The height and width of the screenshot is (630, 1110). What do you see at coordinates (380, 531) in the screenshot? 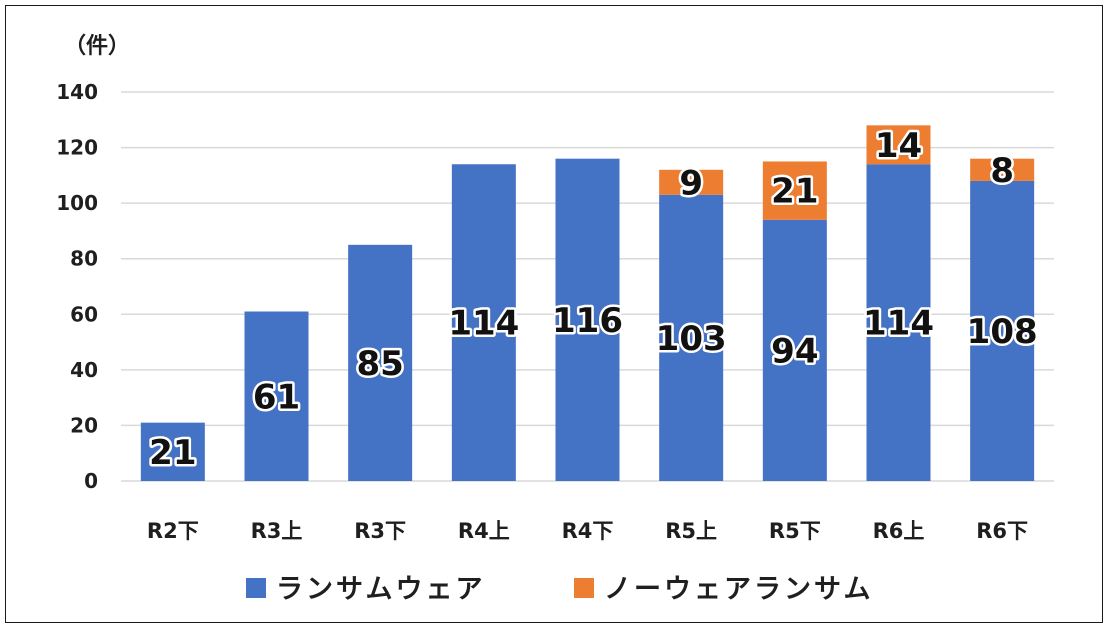
I see `x-tick-label: R3下` at bounding box center [380, 531].